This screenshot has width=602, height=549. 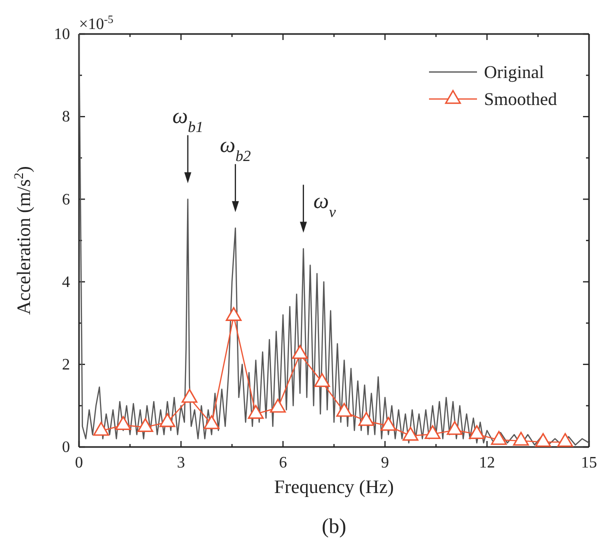 I want to click on y-tick-label: 0, so click(x=66, y=447).